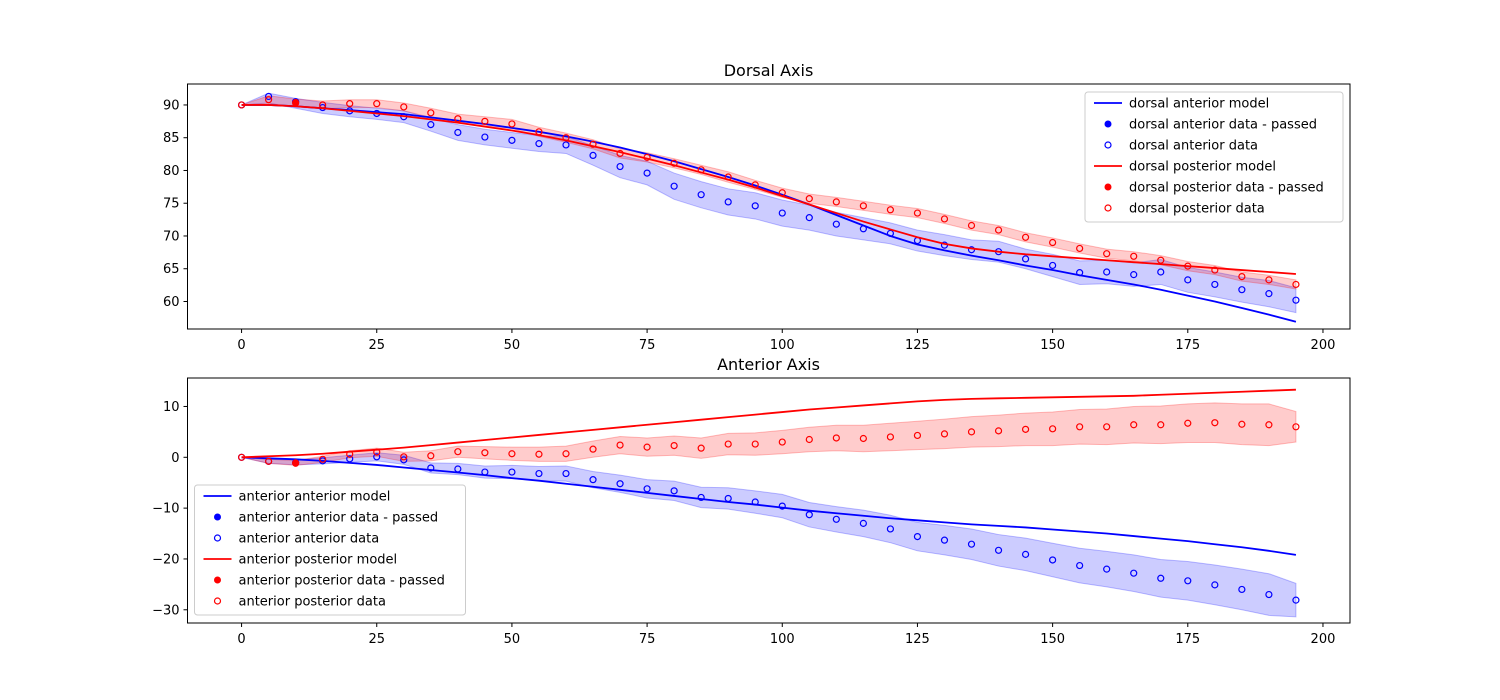  Describe the element at coordinates (330, 550) in the screenshot. I see `anterior-legend-box` at that location.